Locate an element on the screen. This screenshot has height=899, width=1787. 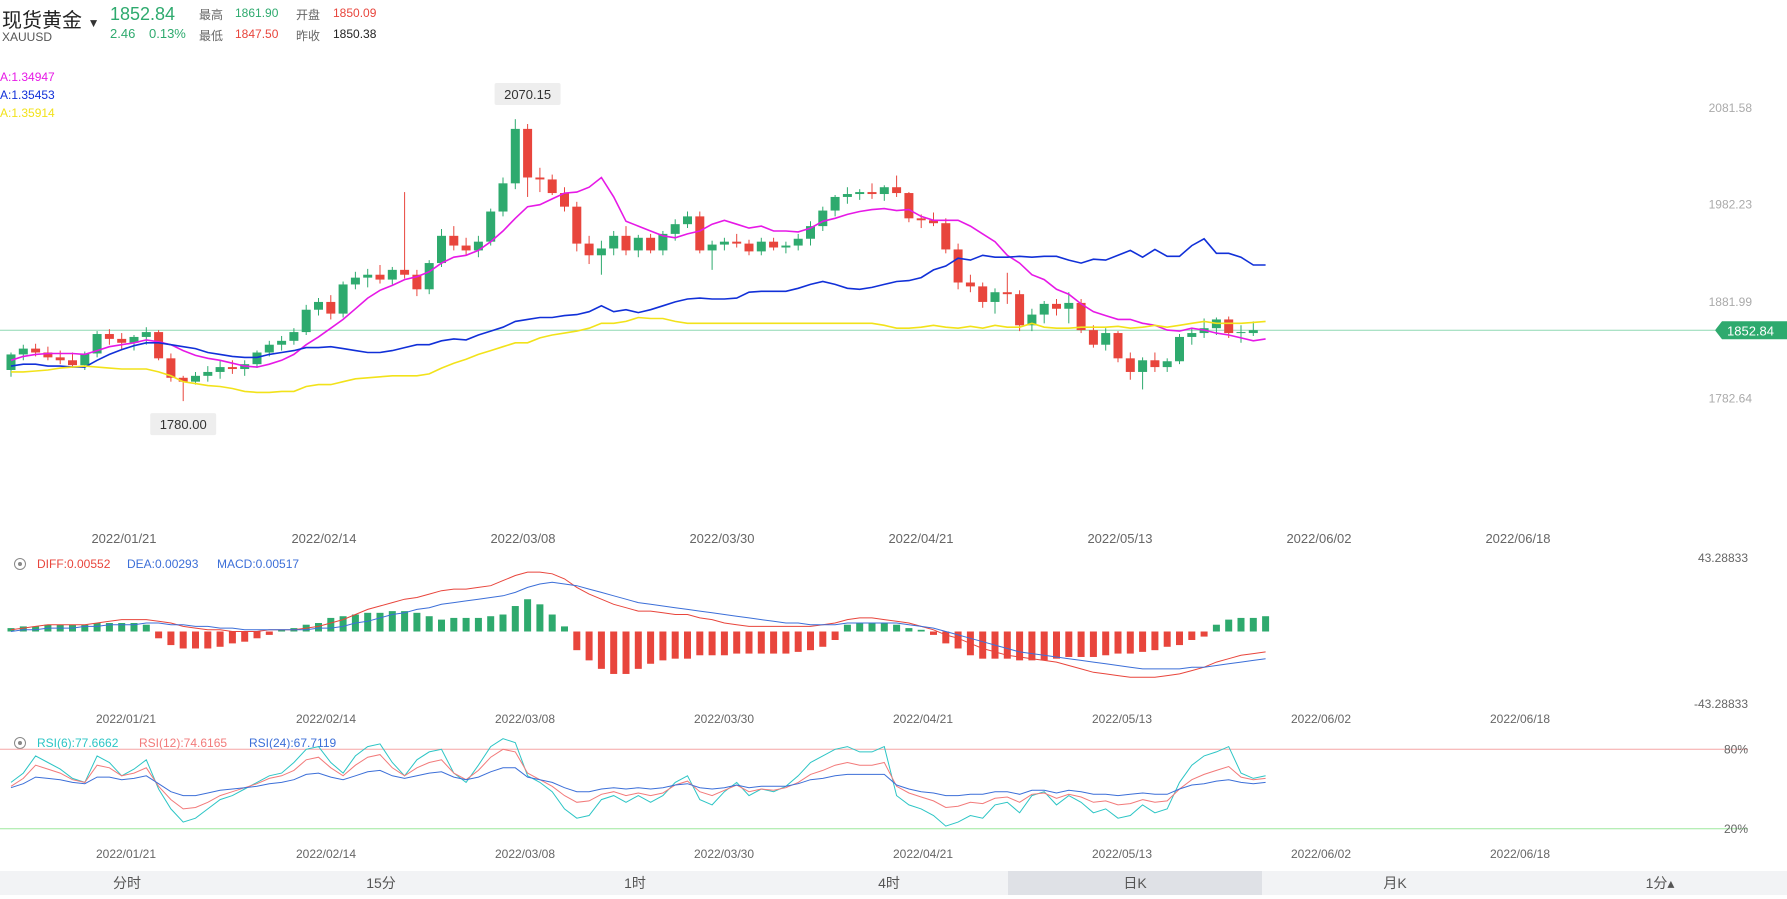
macd-settings-icon is located at coordinates (20, 564).